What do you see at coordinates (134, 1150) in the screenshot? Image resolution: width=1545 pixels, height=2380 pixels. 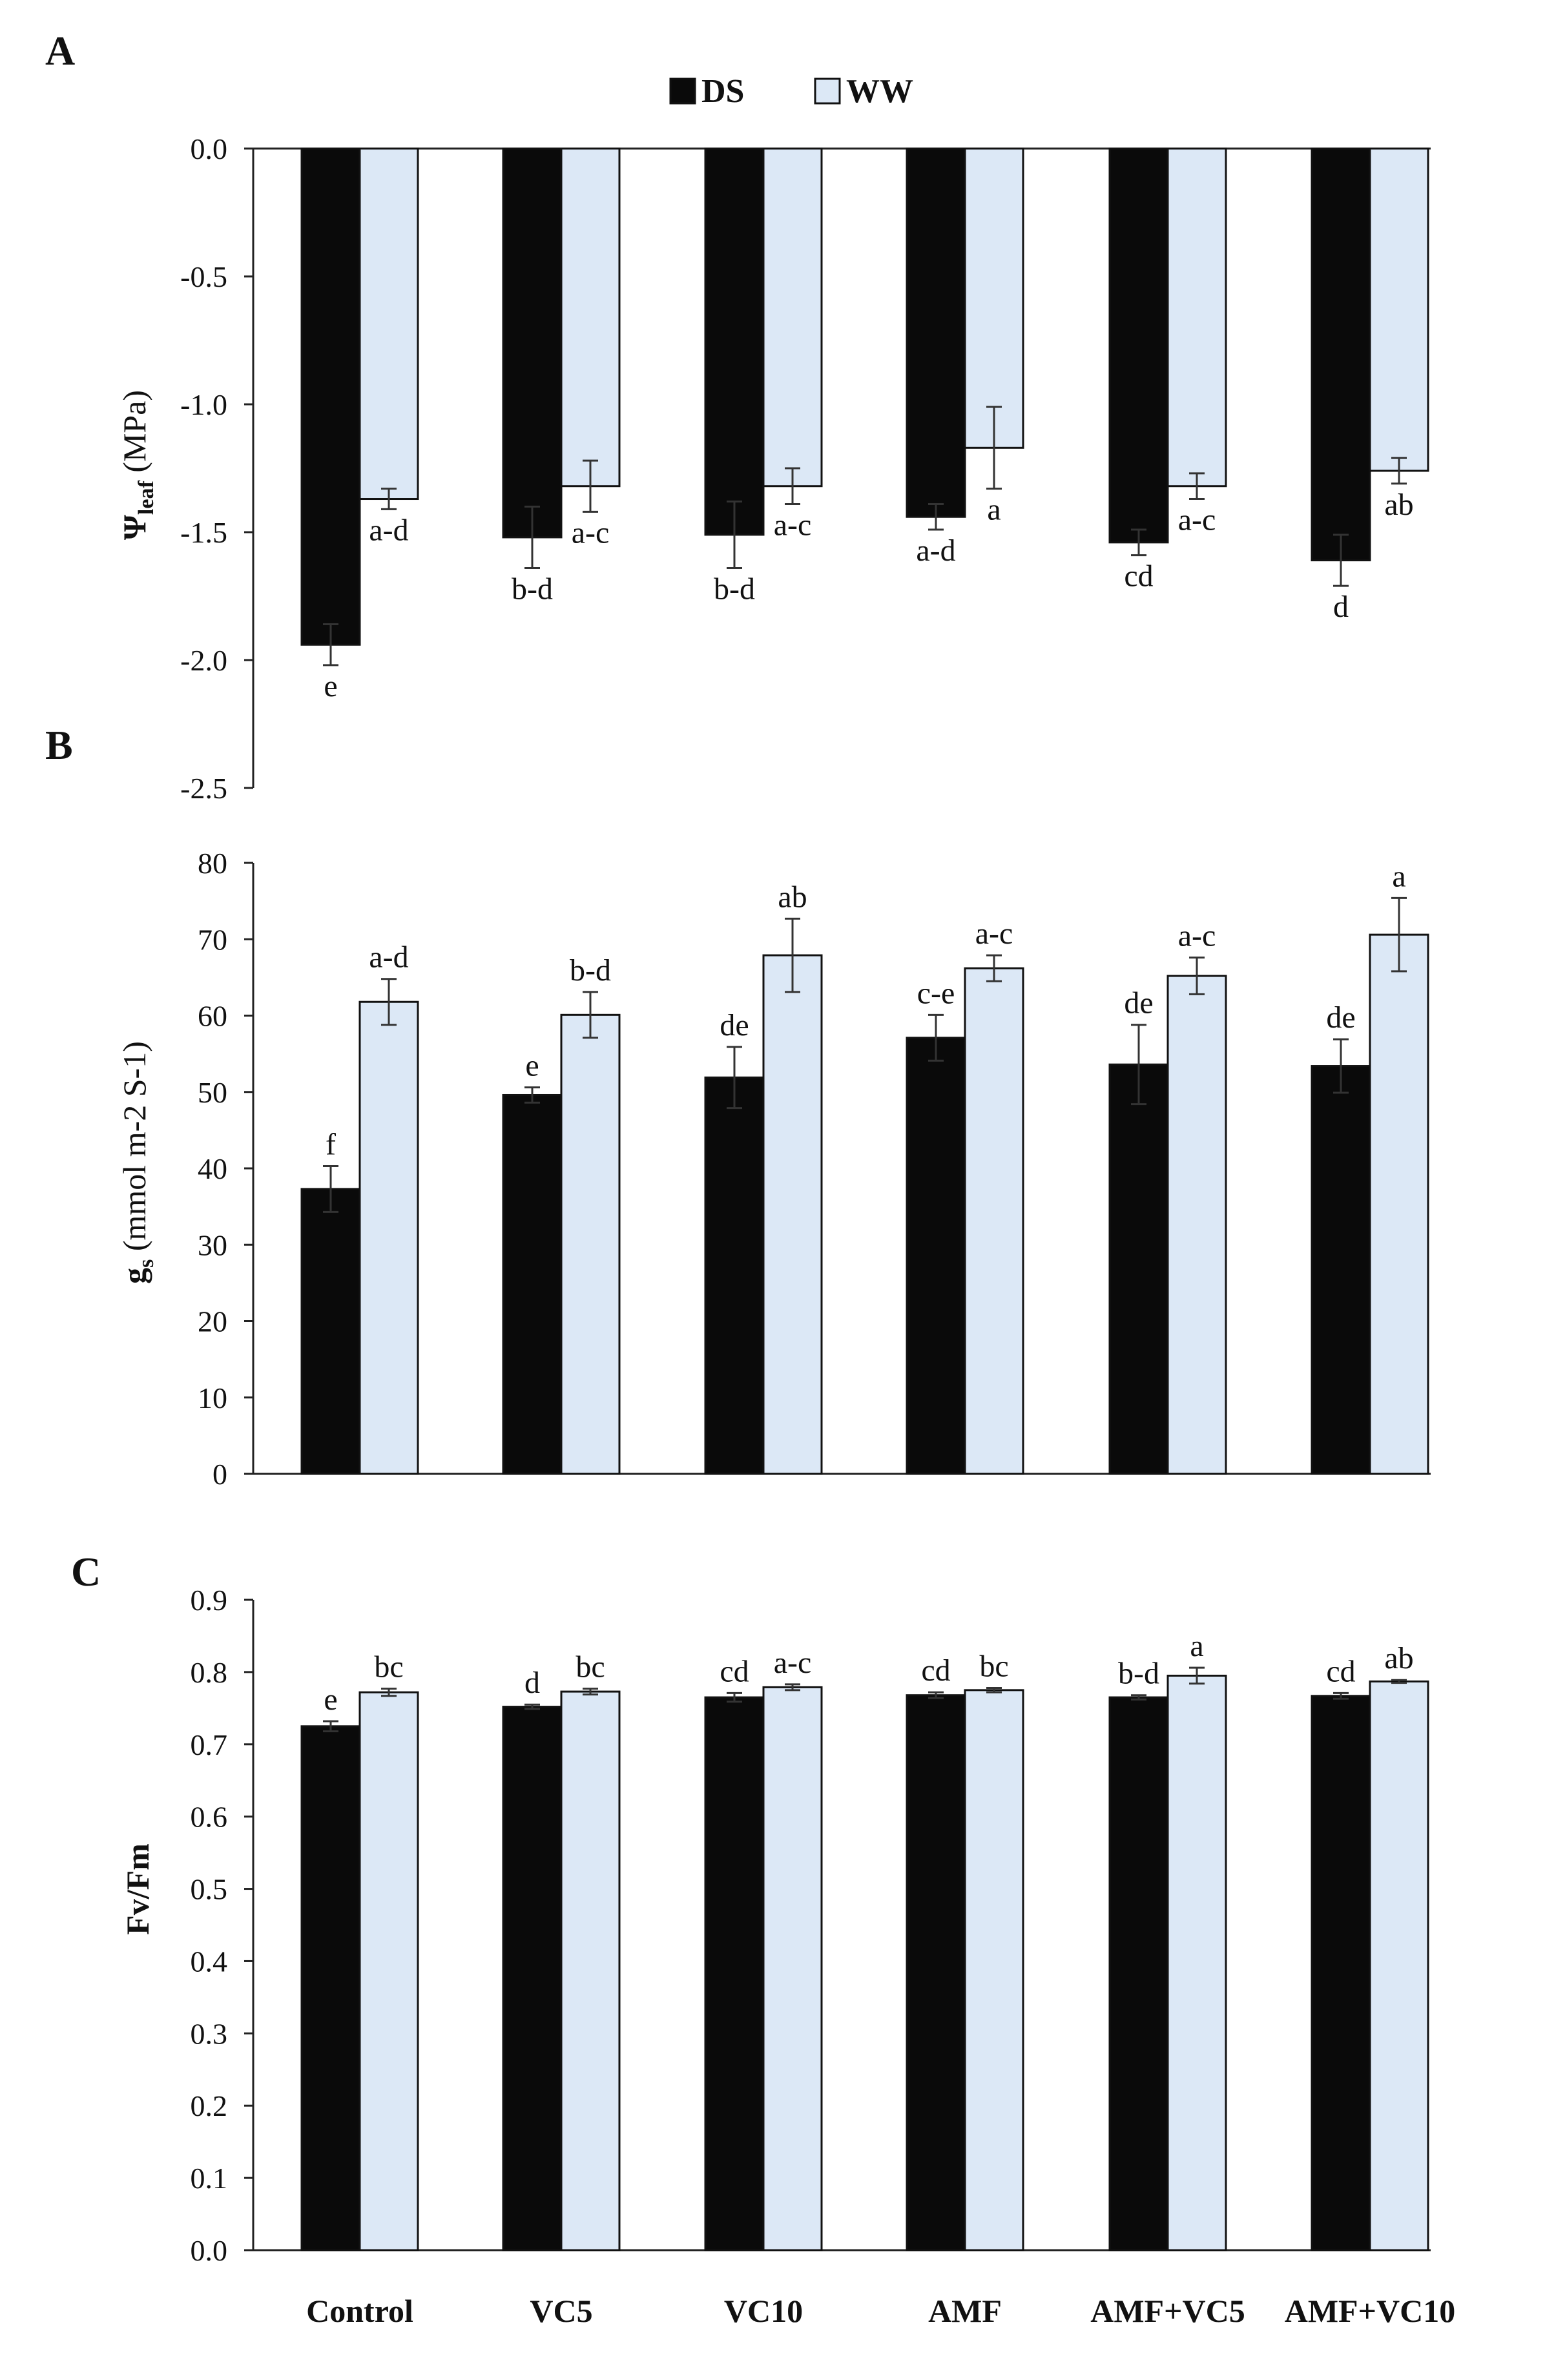 I see `y-axis-title-b-unit: (mmol m-2 S-1)` at bounding box center [134, 1150].